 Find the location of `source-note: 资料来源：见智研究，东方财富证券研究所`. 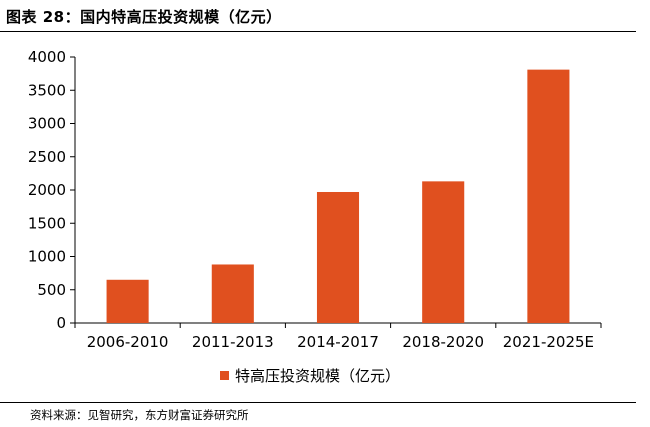

source-note: 资料来源：见智研究，东方财富证券研究所 is located at coordinates (139, 415).